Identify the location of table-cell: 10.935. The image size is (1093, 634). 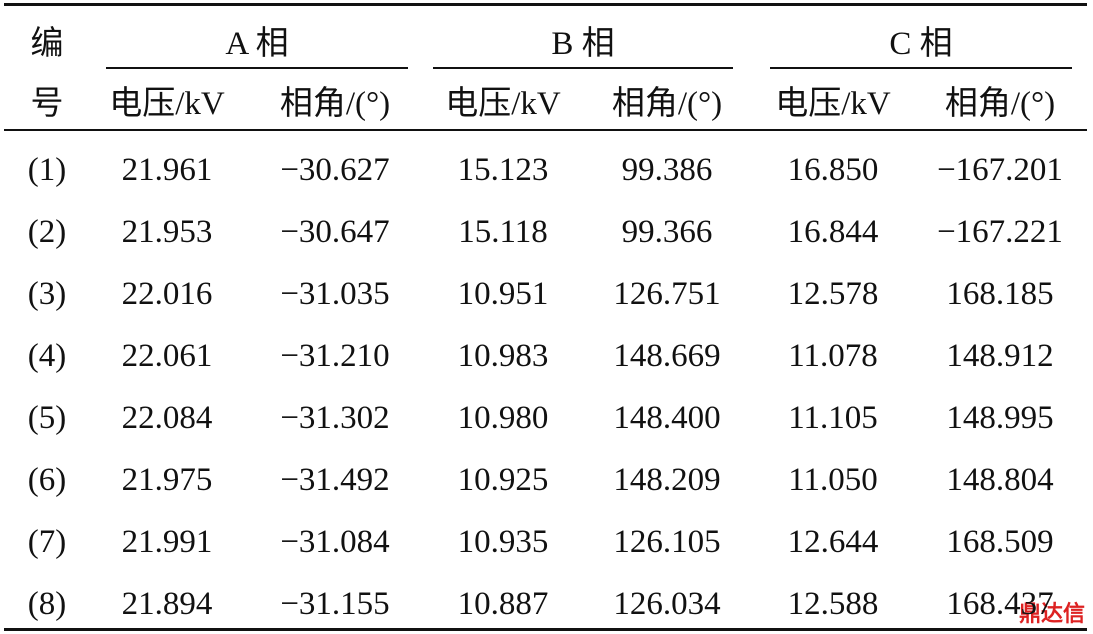
(503, 542).